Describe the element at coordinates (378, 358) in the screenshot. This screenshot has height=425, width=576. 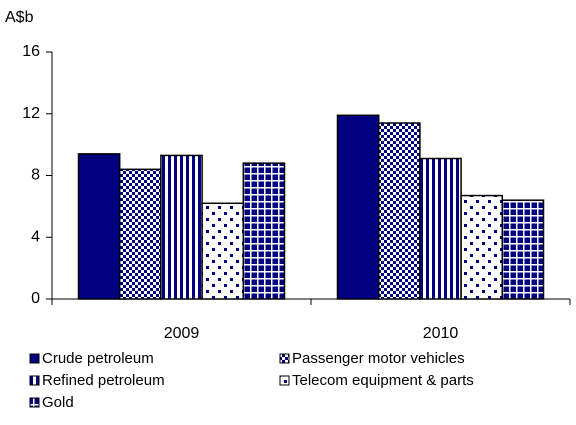
I see `legend-label: Passenger motor vehicles` at that location.